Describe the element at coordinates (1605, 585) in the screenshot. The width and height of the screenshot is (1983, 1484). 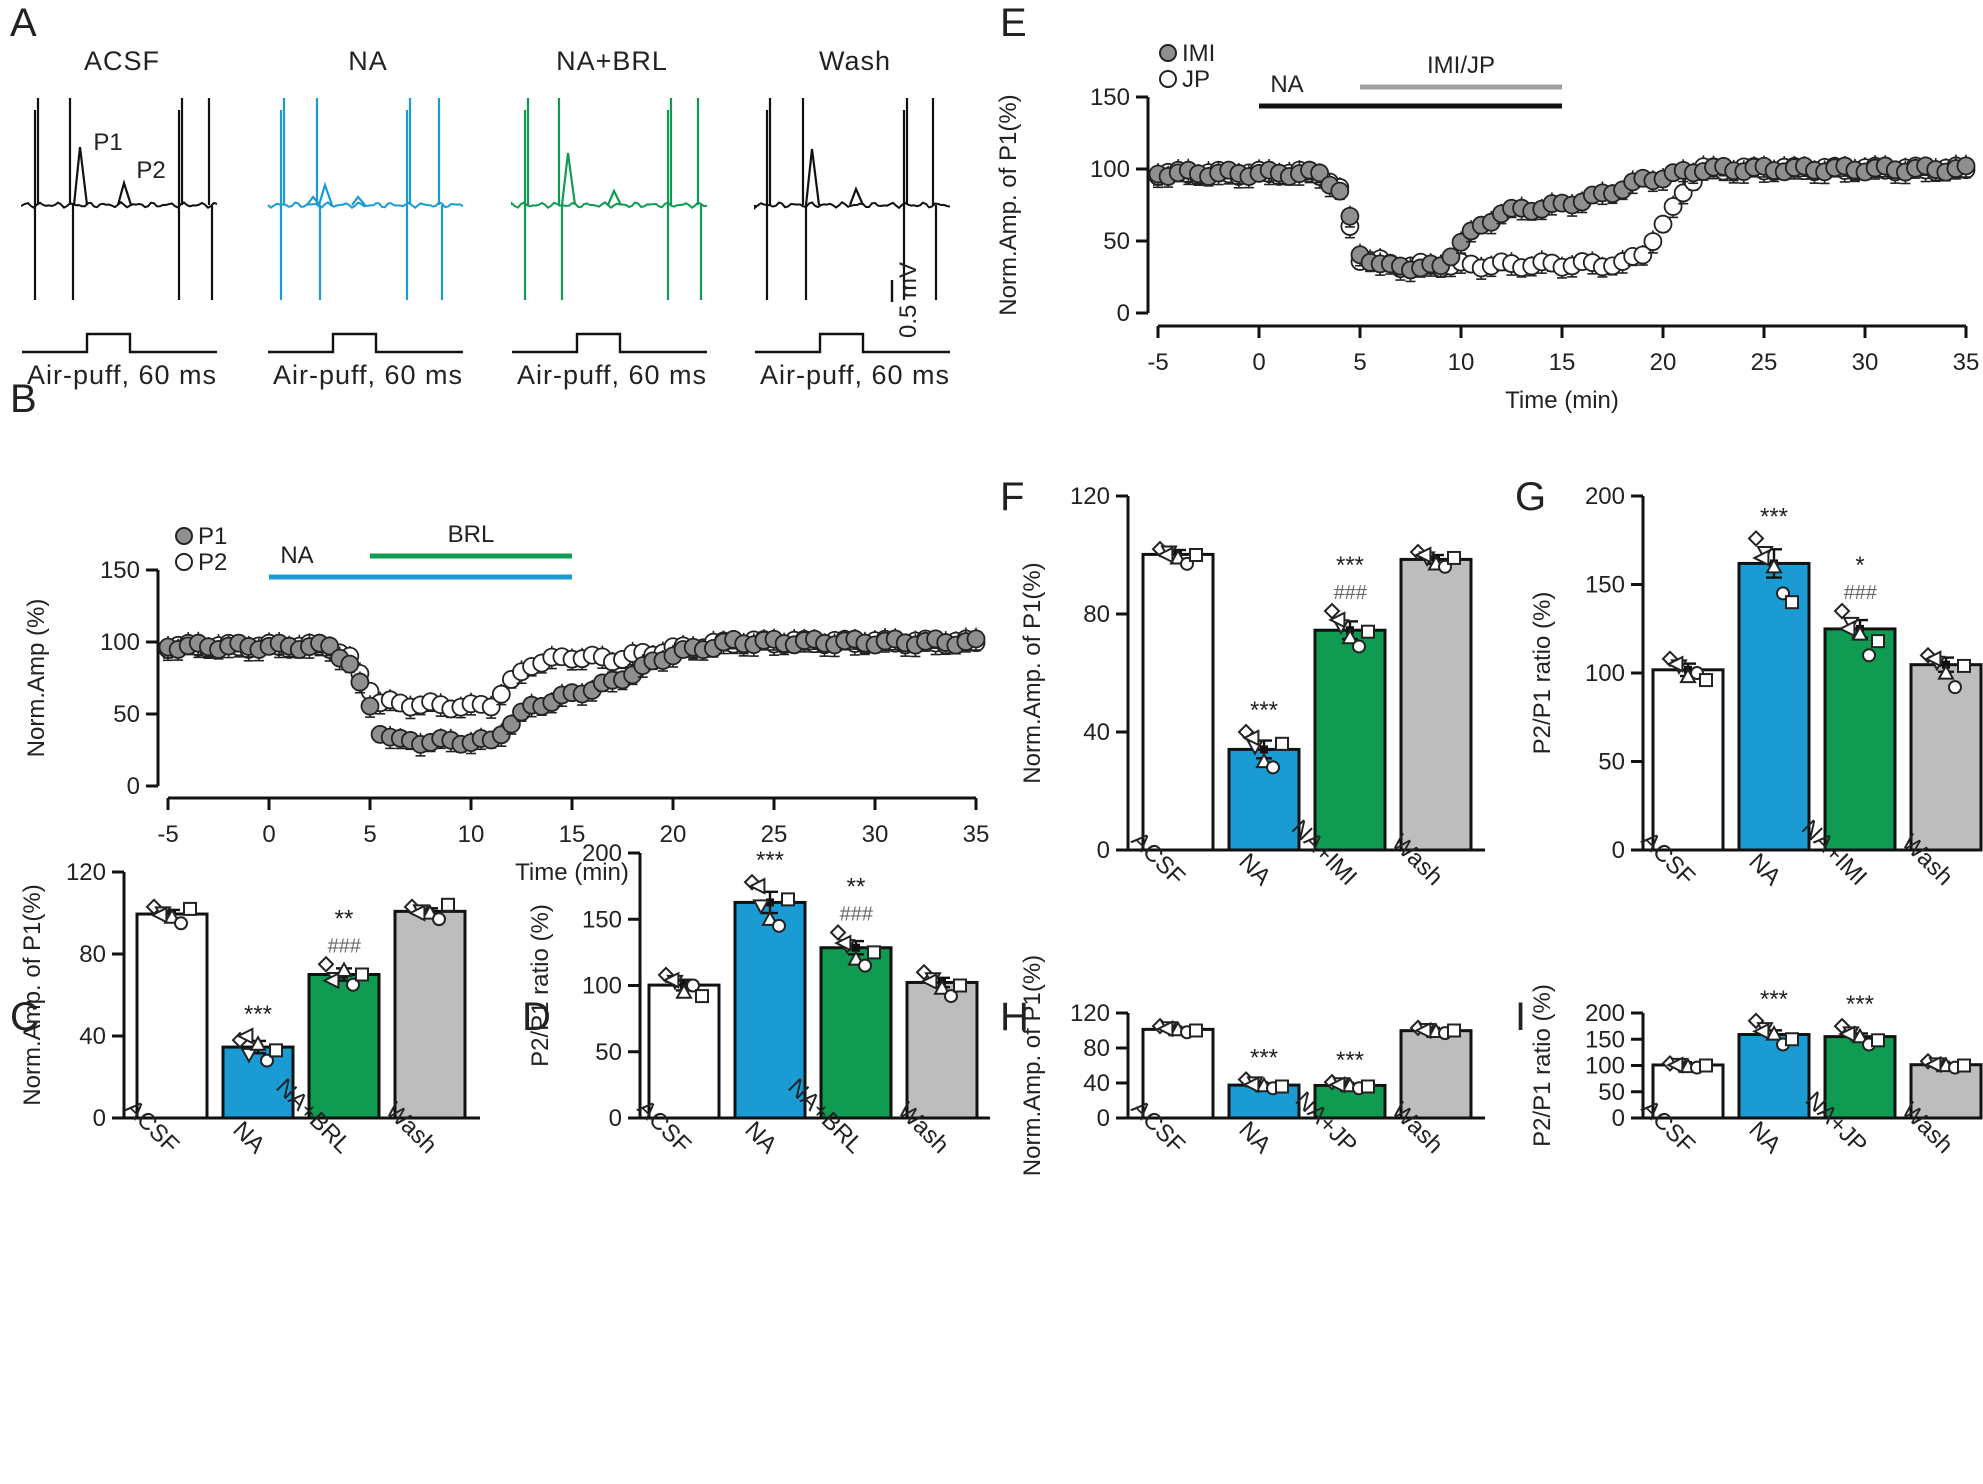
I see `G-ytick-label: 150` at that location.